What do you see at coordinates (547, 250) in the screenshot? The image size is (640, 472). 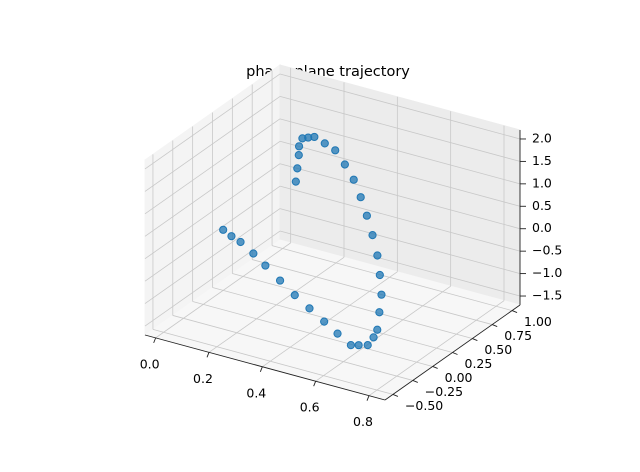 I see `z-tick-label: −0.5` at bounding box center [547, 250].